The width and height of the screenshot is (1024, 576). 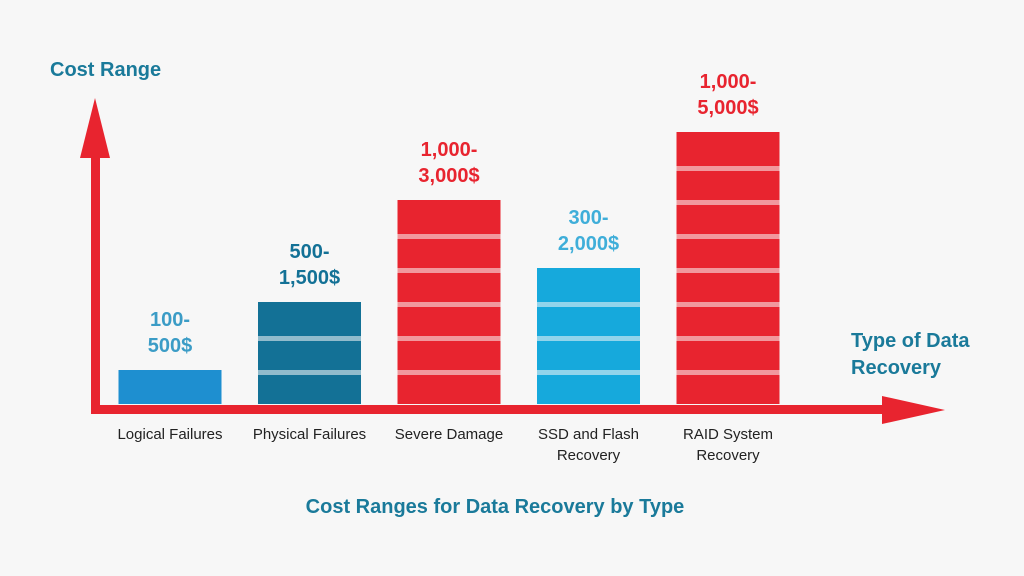 I want to click on x-tick-label-line: Logical Failures, so click(x=169, y=434).